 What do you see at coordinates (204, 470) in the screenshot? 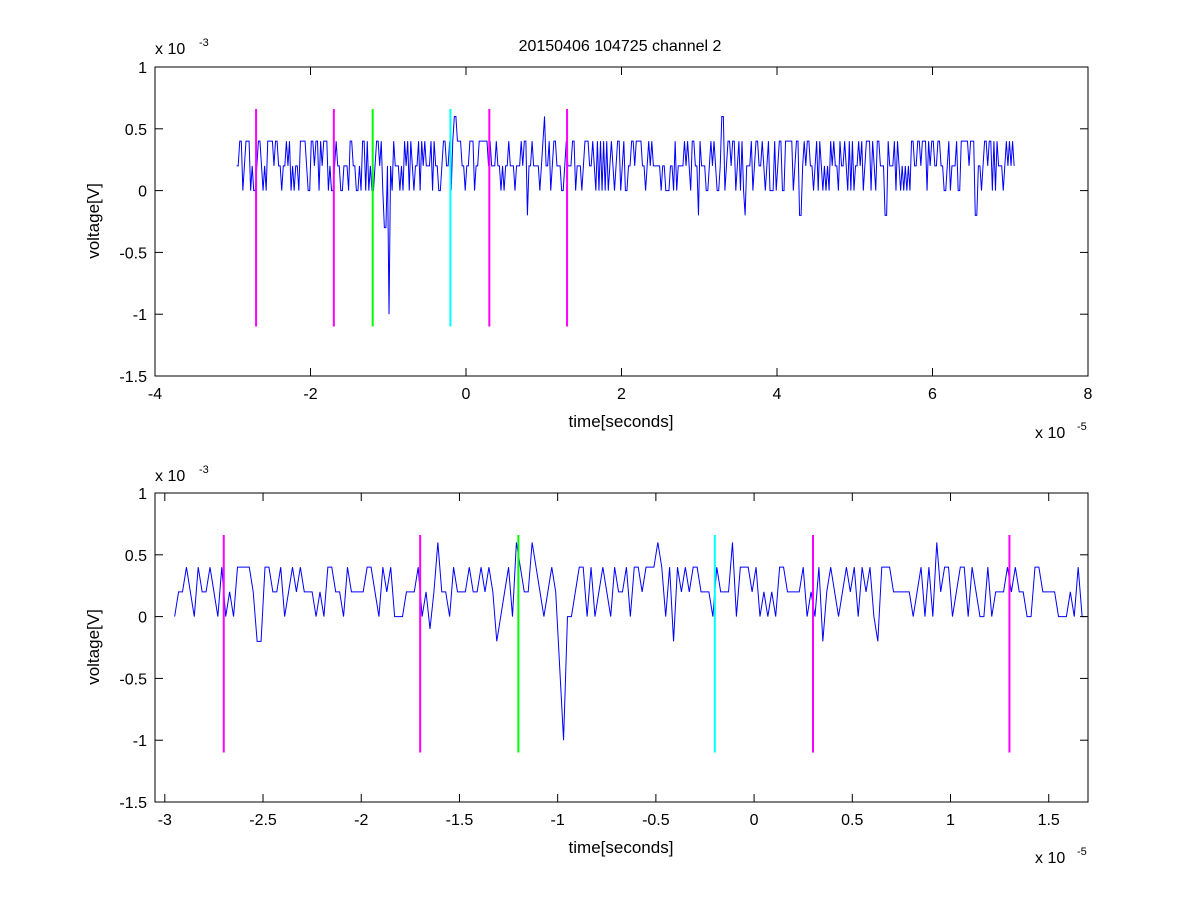
I see `bottom-y-exponent-power: -3` at bounding box center [204, 470].